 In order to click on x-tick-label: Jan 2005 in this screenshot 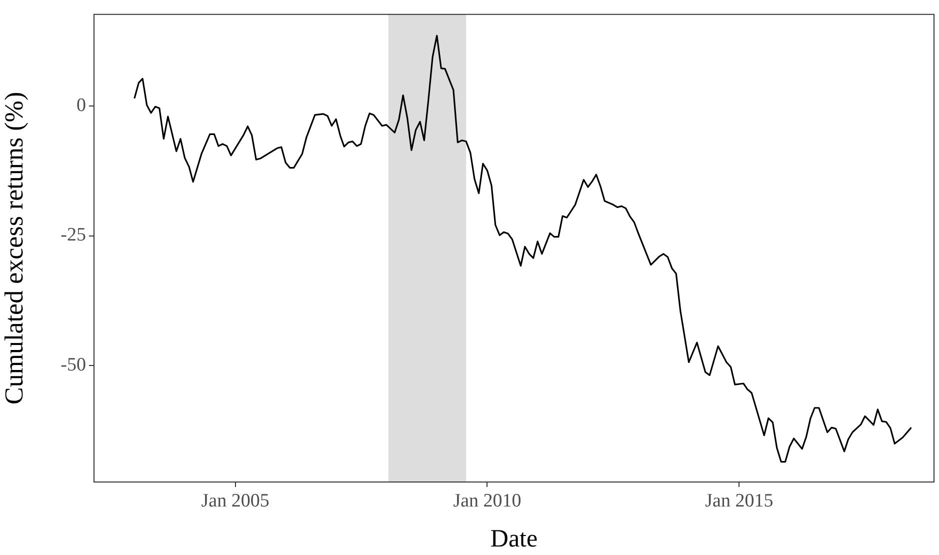, I will do `click(235, 501)`.